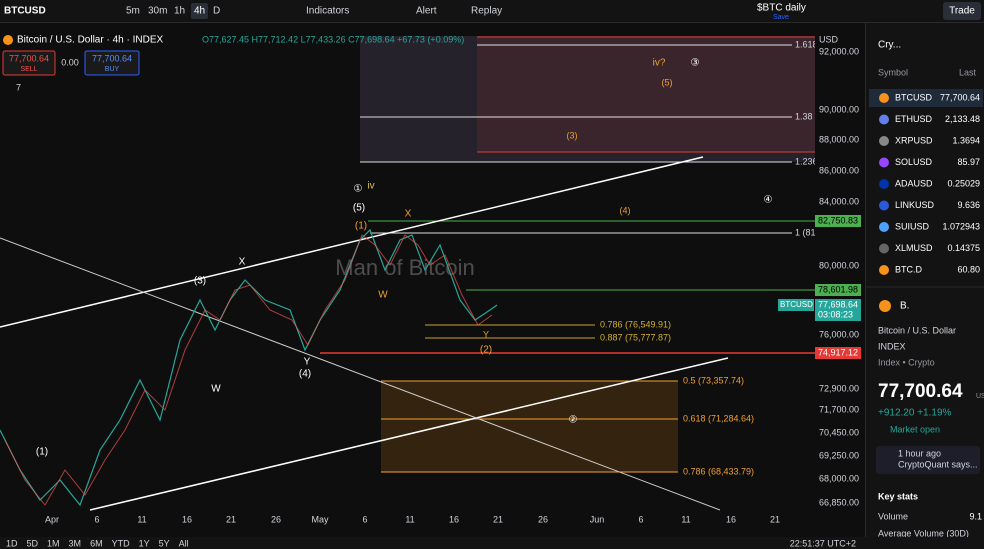  Describe the element at coordinates (144, 543) in the screenshot. I see `range-button: 1Y` at that location.